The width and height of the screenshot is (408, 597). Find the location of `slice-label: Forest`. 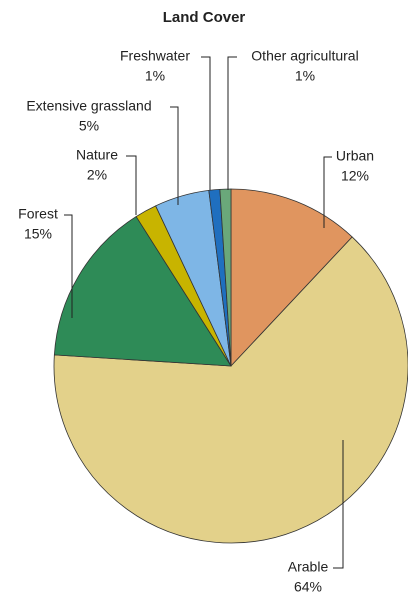

slice-label: Forest is located at coordinates (38, 214).